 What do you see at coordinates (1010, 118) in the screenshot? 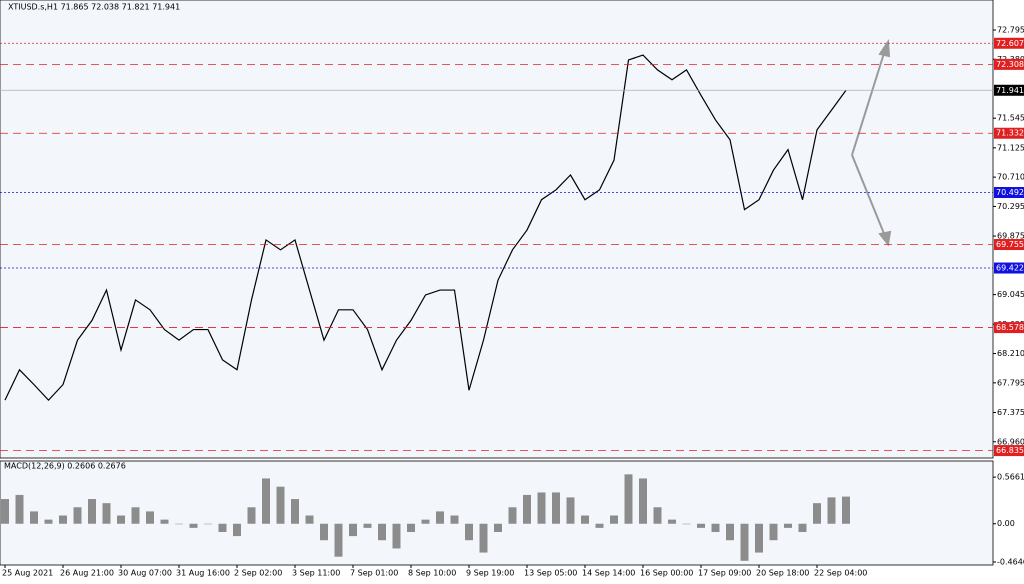
I see `y-tick-label: 71.545` at bounding box center [1010, 118].